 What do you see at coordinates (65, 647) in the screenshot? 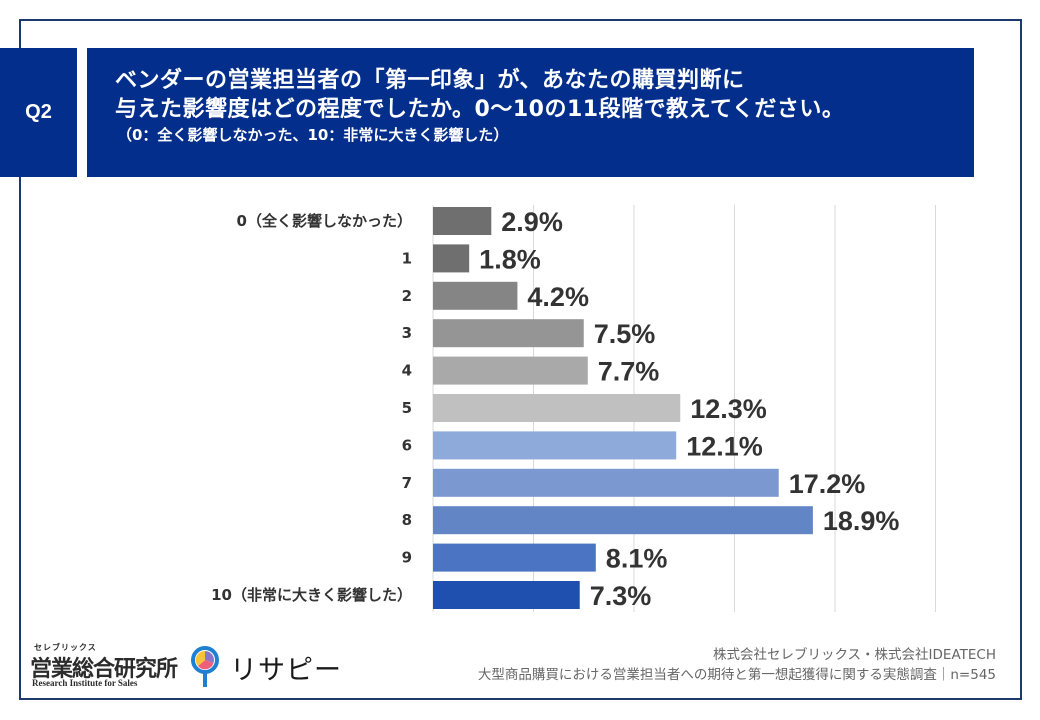
I see `logo-kana: セレブリックス` at bounding box center [65, 647].